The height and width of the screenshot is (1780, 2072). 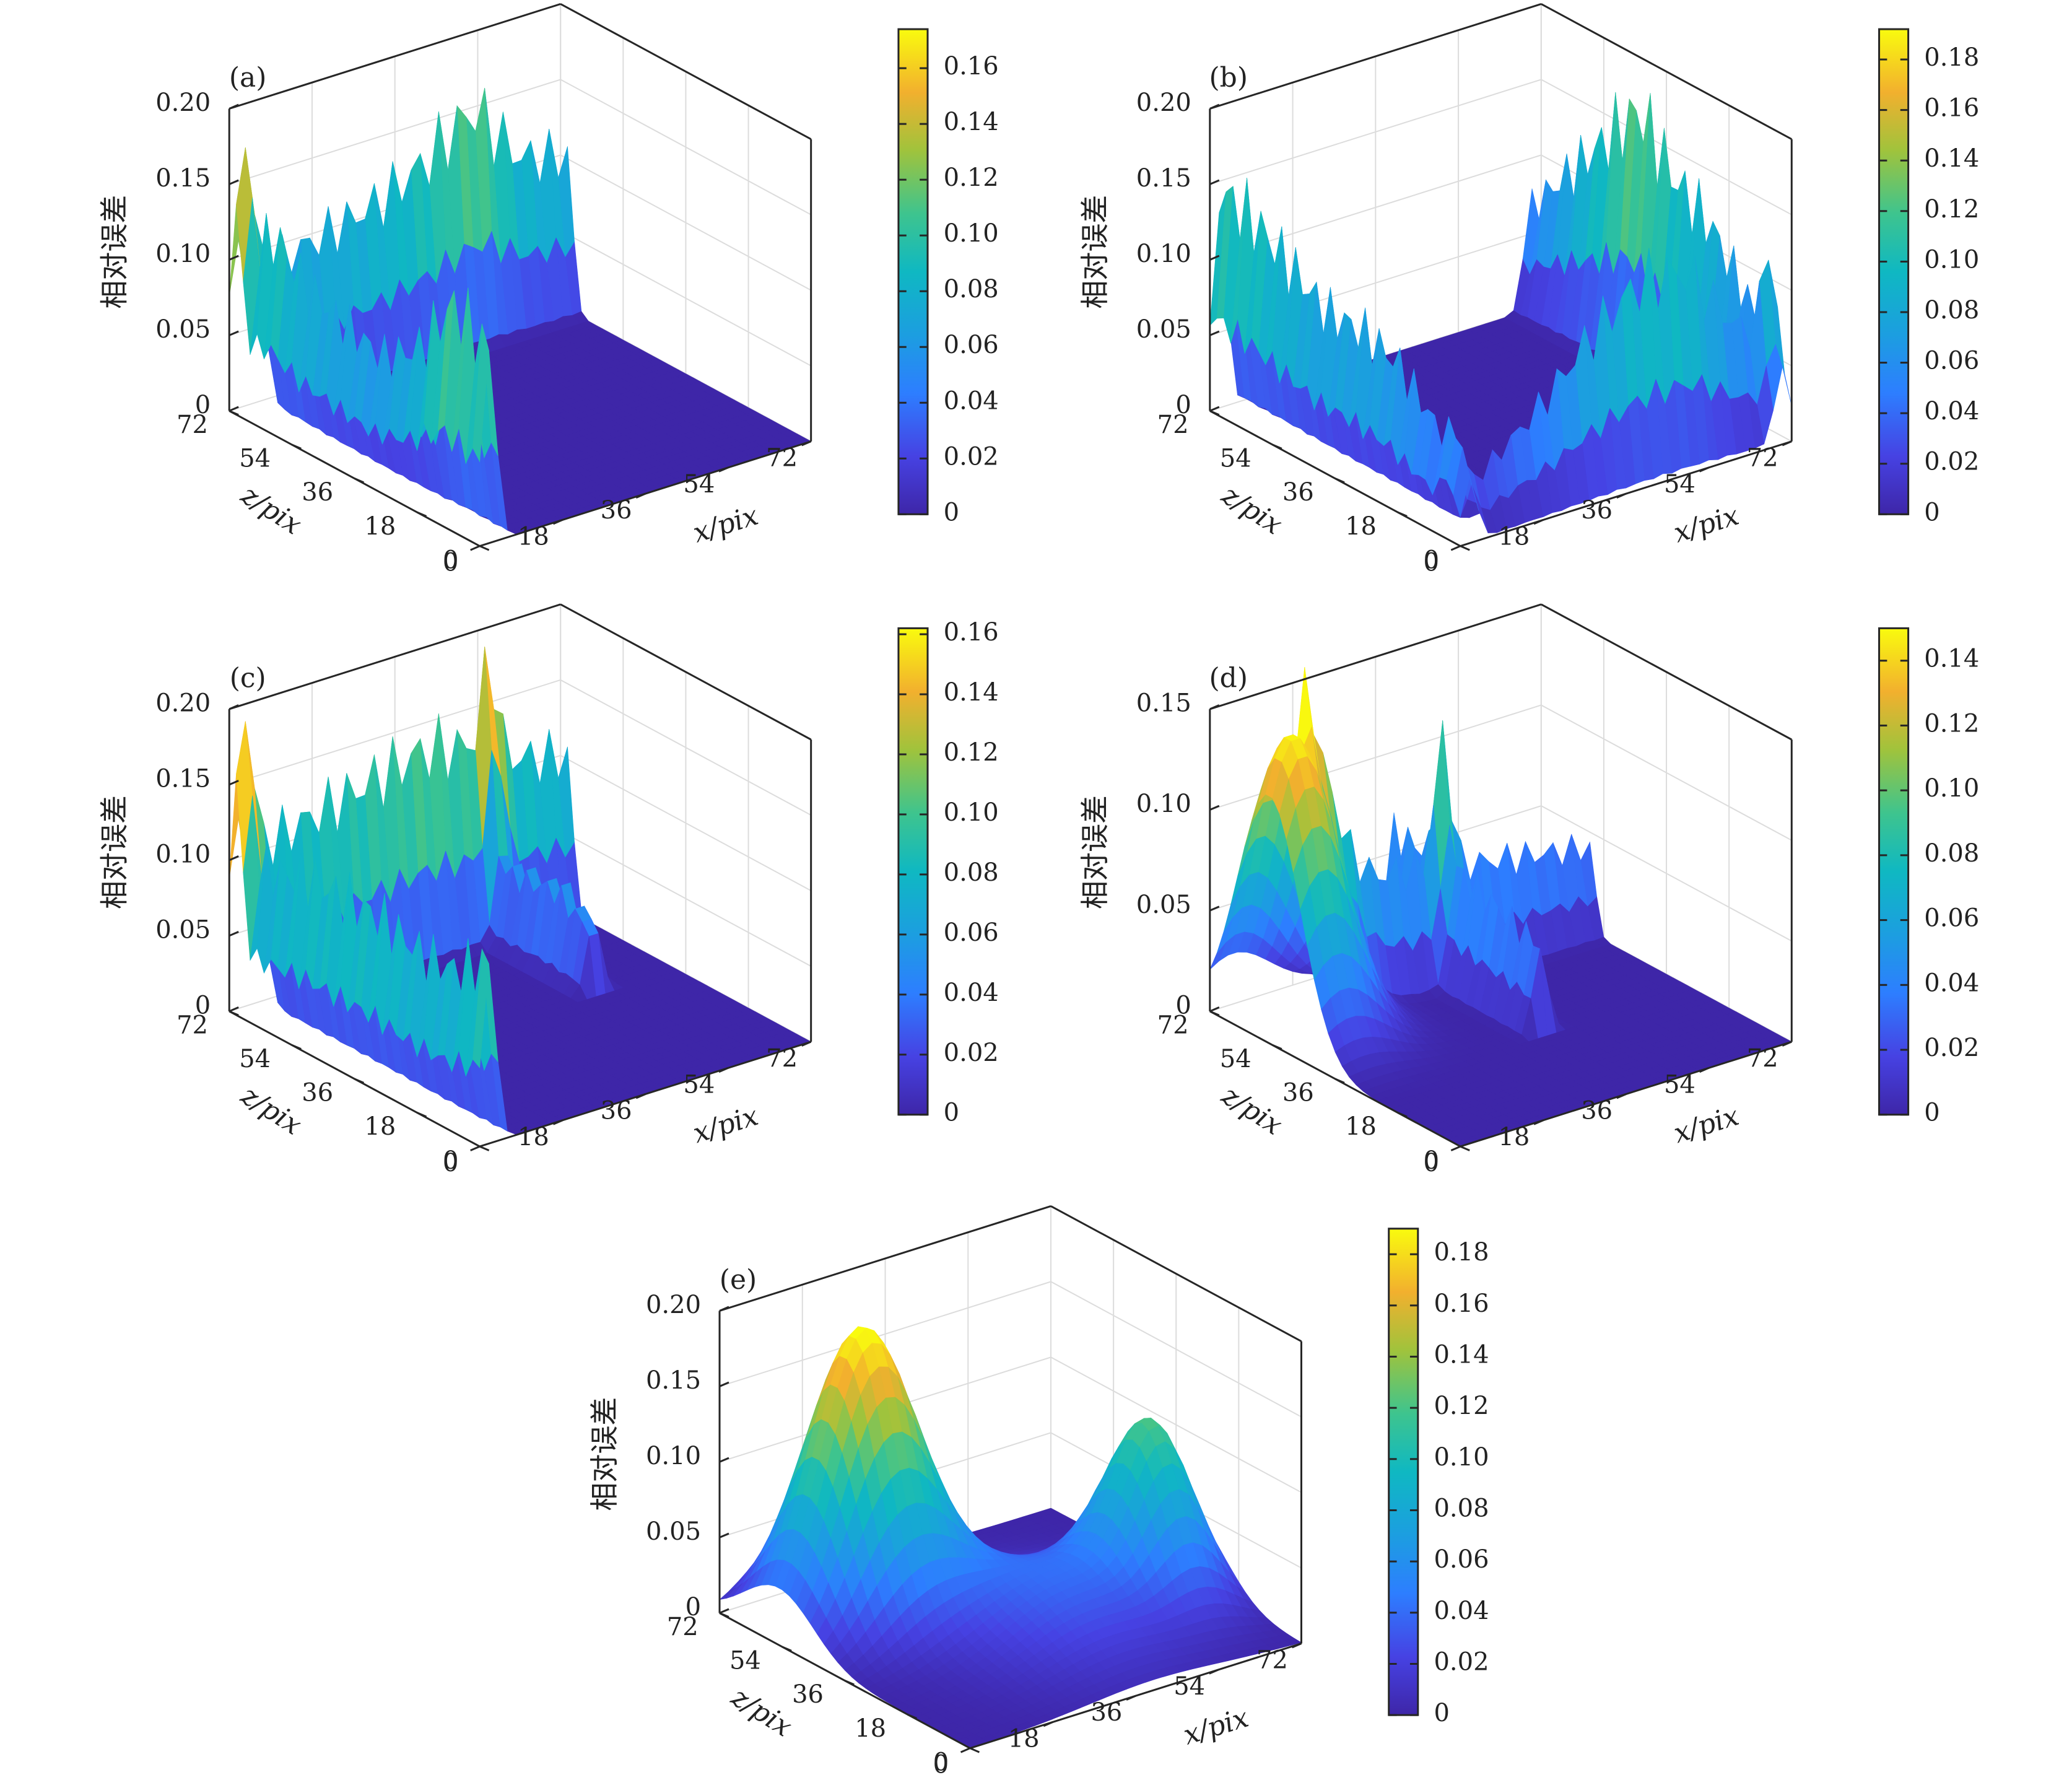 What do you see at coordinates (1501, 907) in the screenshot?
I see `surface-d` at bounding box center [1501, 907].